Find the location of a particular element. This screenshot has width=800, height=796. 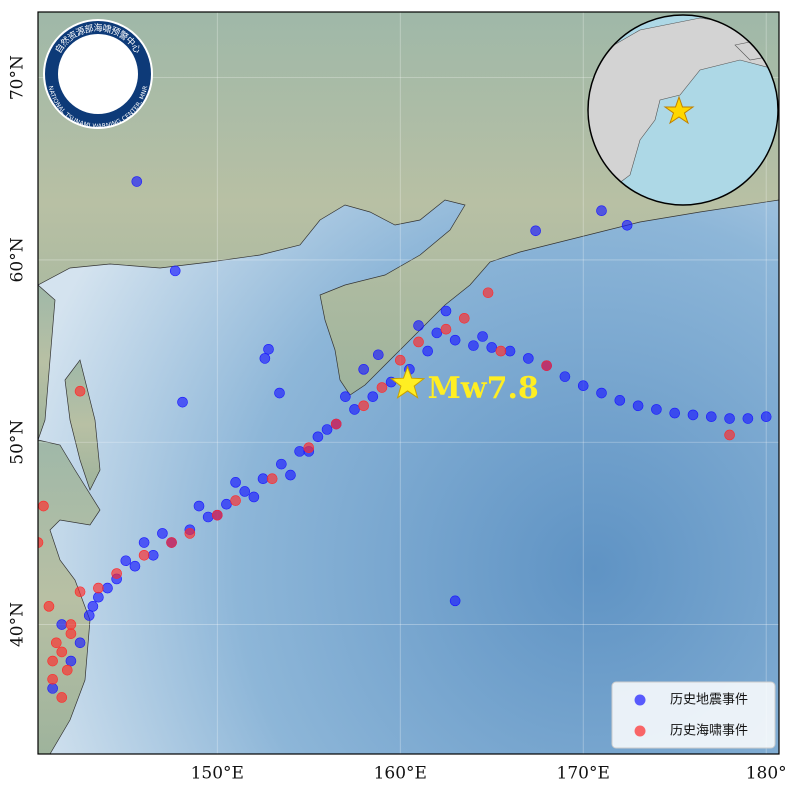

y-tick-label: 40°N is located at coordinates (18, 624).